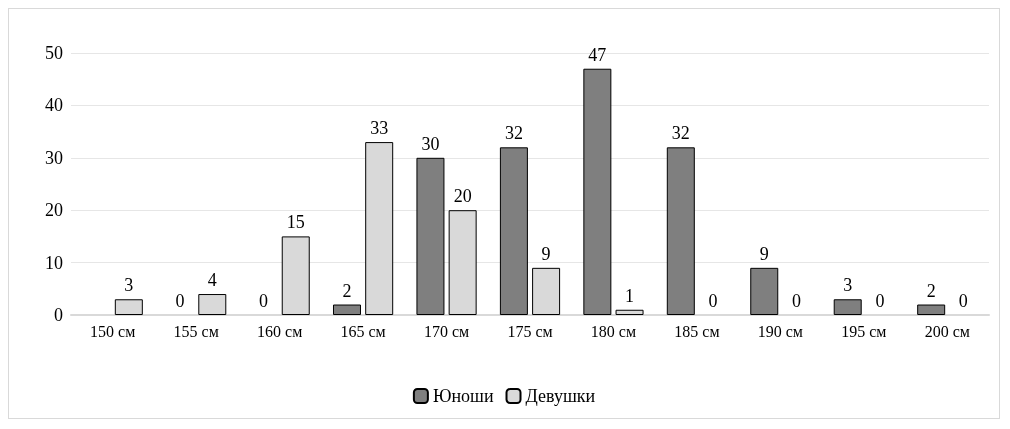  I want to click on x-tick-label: 190 см, so click(780, 331).